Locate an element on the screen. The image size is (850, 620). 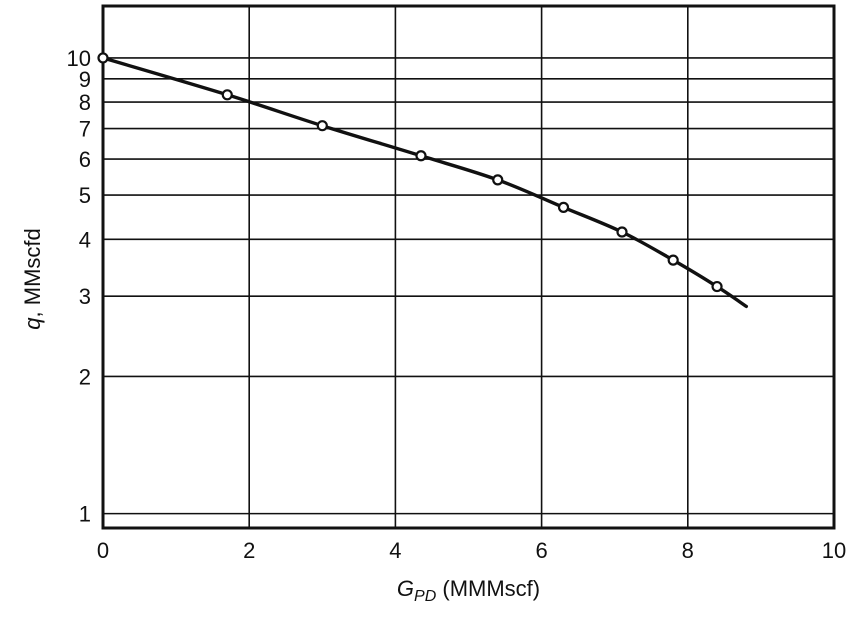
x-axis-label: GPD (MMMscf) is located at coordinates (468, 590).